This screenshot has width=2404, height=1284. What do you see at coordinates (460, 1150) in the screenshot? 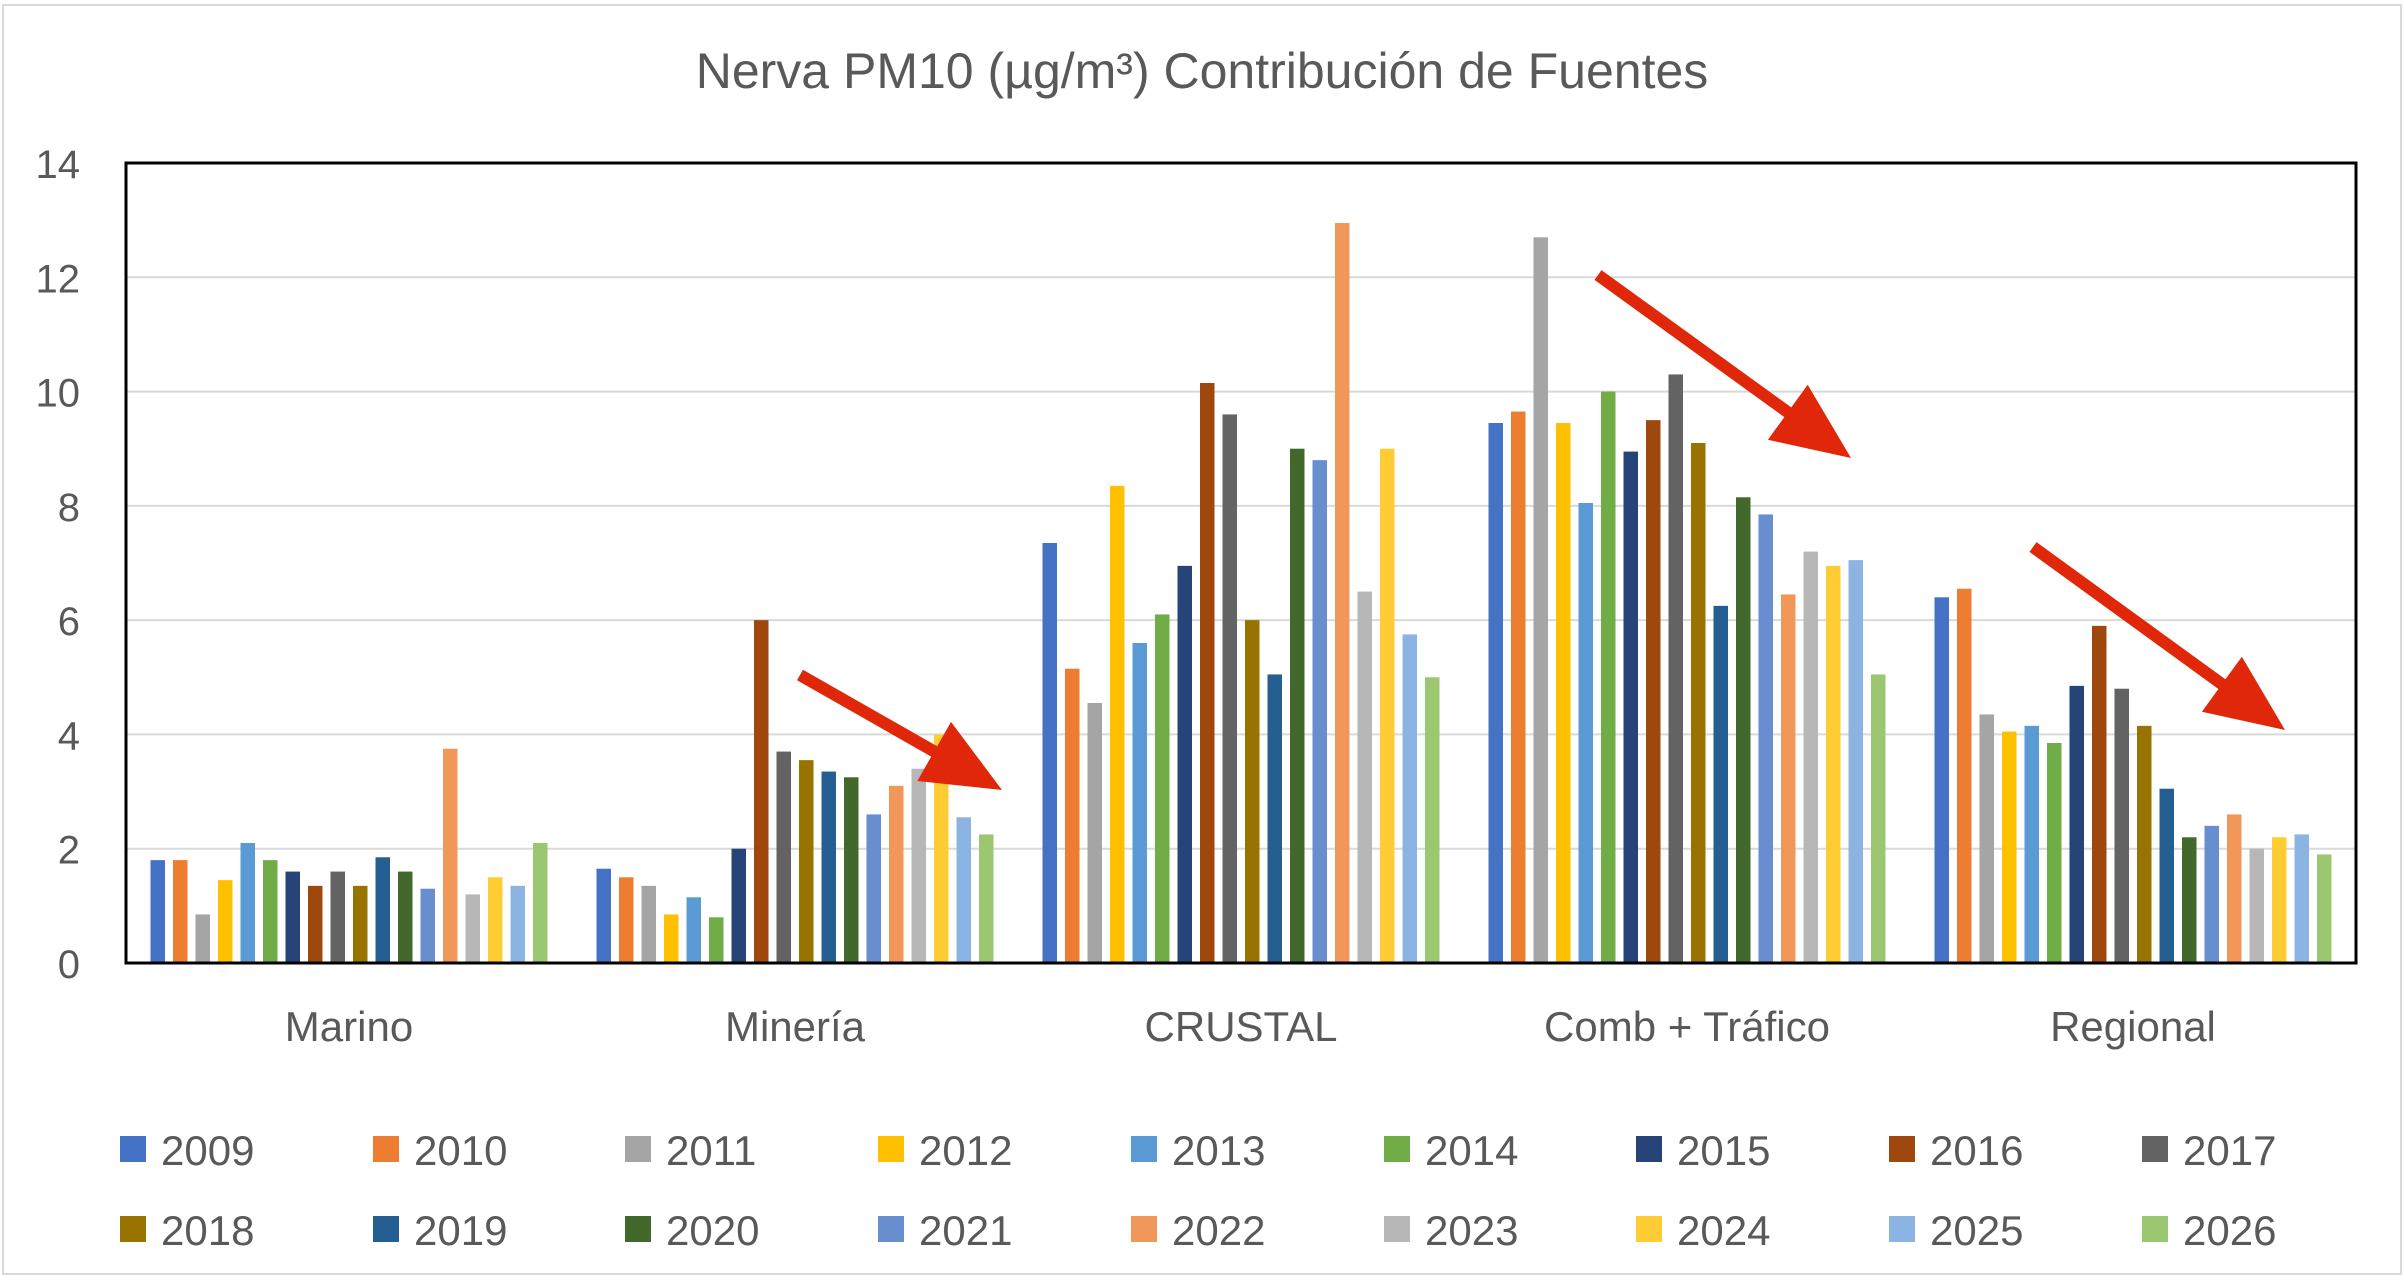
I see `legend-label: 2010` at bounding box center [460, 1150].